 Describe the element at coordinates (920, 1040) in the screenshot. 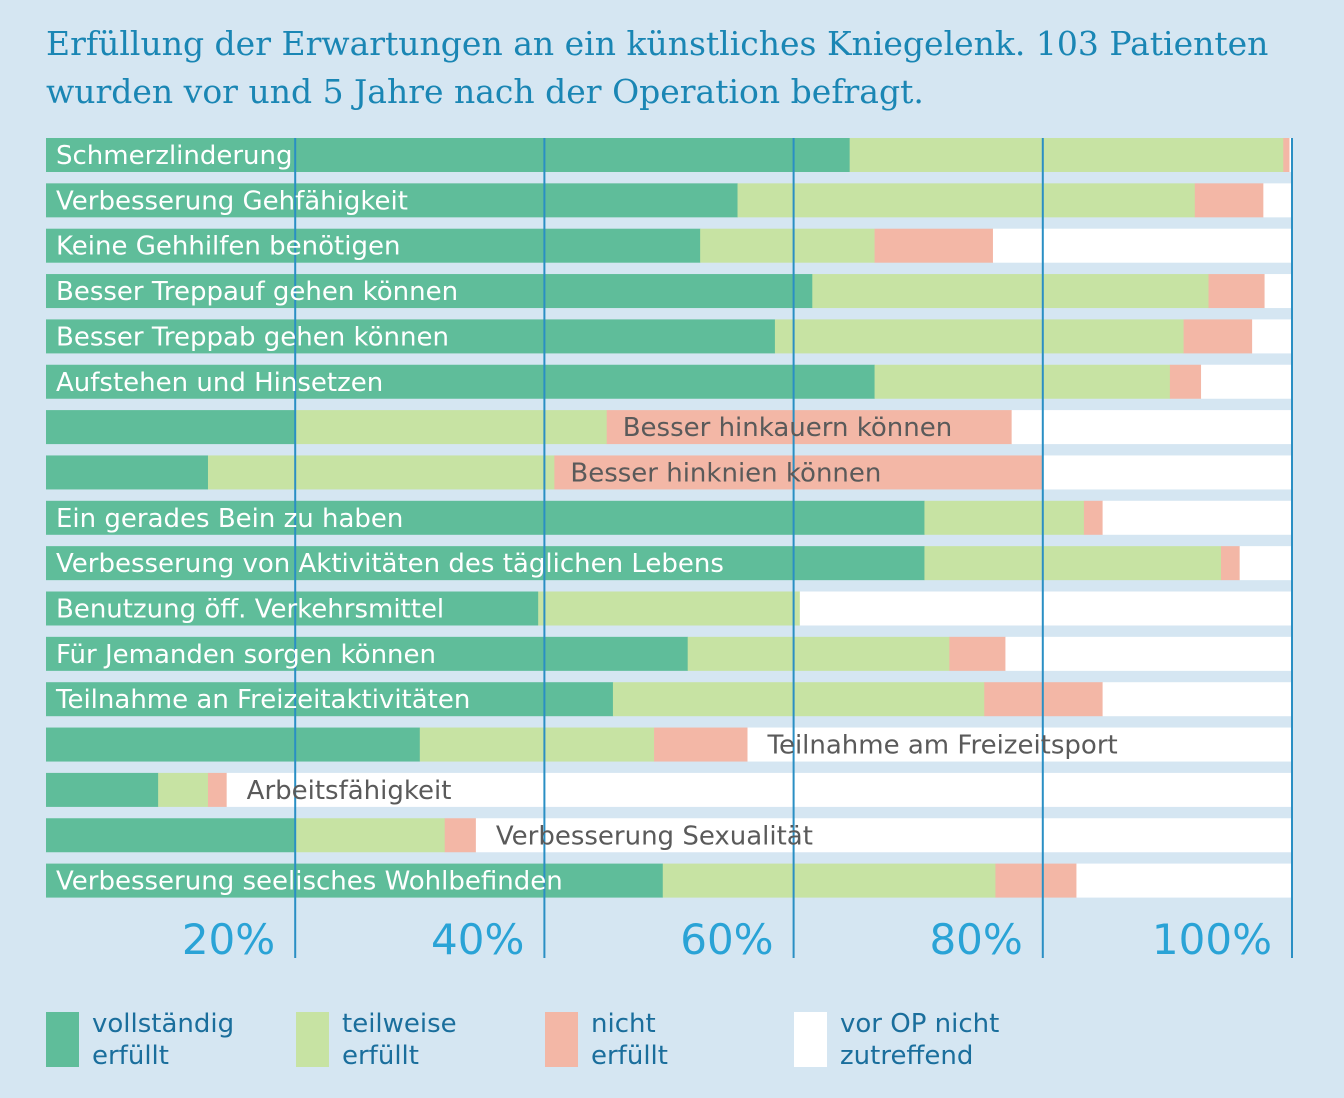

I see `legend-label: vor OP nicht zutreffend` at that location.